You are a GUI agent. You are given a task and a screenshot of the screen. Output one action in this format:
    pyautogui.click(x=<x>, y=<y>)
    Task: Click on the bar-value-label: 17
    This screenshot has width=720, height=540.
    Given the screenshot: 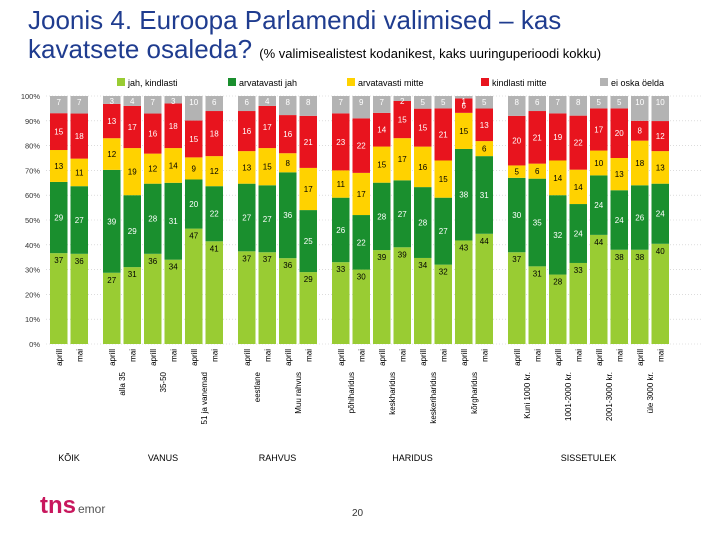 What is the action you would take?
    pyautogui.click(x=598, y=129)
    